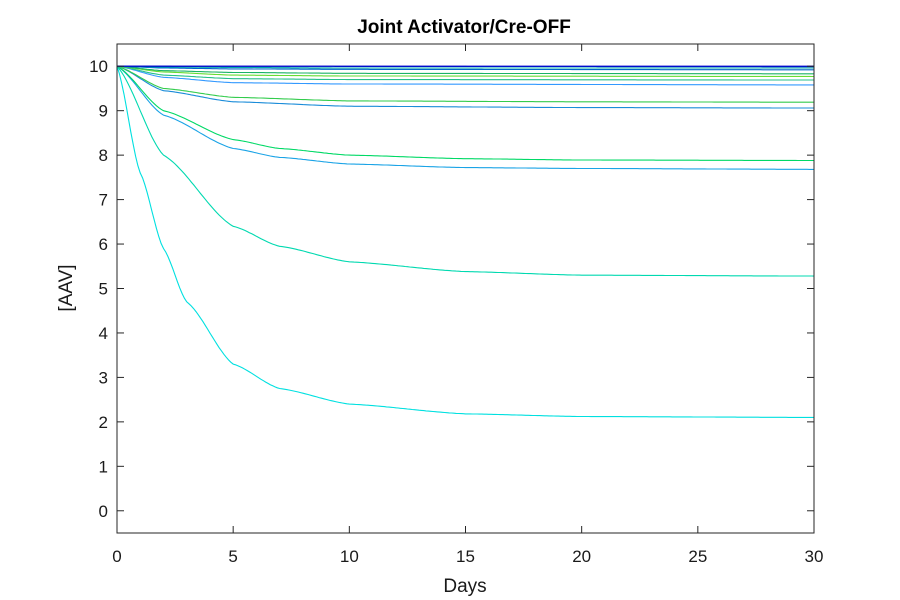 Image resolution: width=900 pixels, height=600 pixels. I want to click on x-tick-label: 20, so click(581, 556).